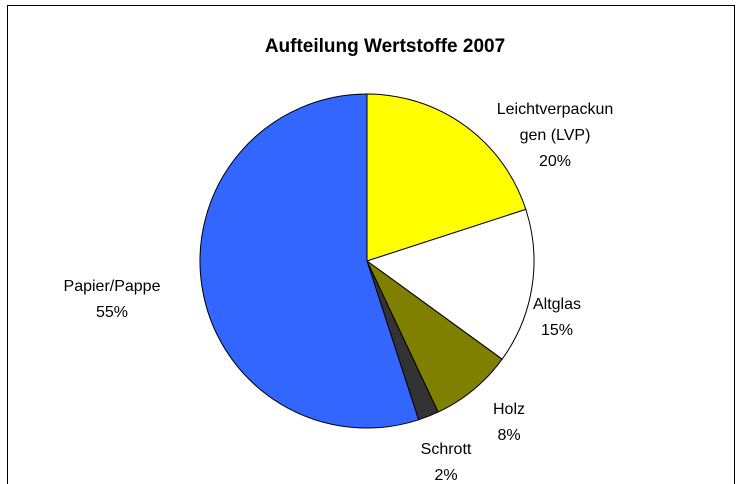 Image resolution: width=742 pixels, height=484 pixels. Describe the element at coordinates (508, 409) in the screenshot. I see `category-label: Holz` at that location.